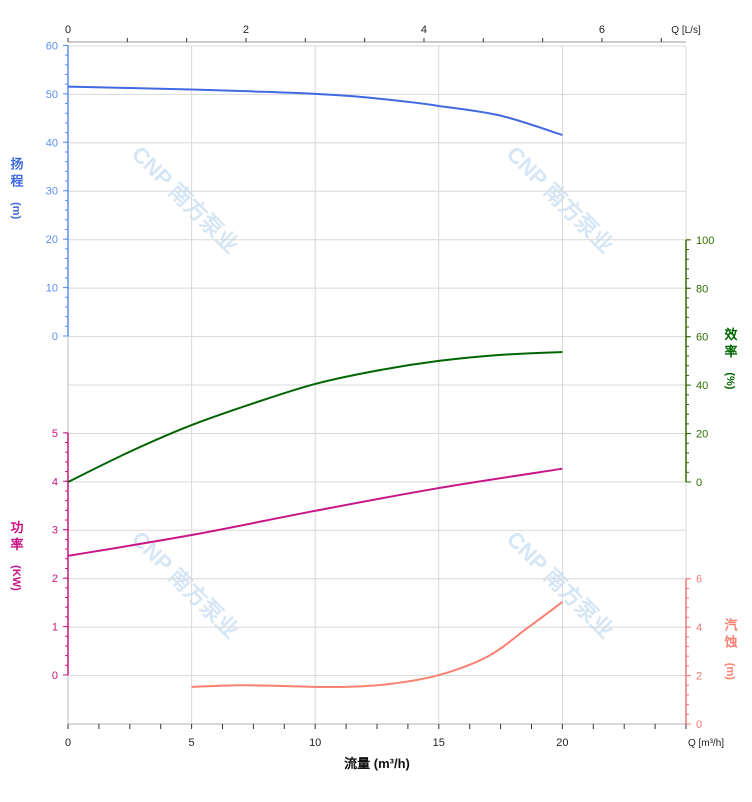  What do you see at coordinates (706, 743) in the screenshot?
I see `x-axis-unit-label: Q [m³/h]` at bounding box center [706, 743].